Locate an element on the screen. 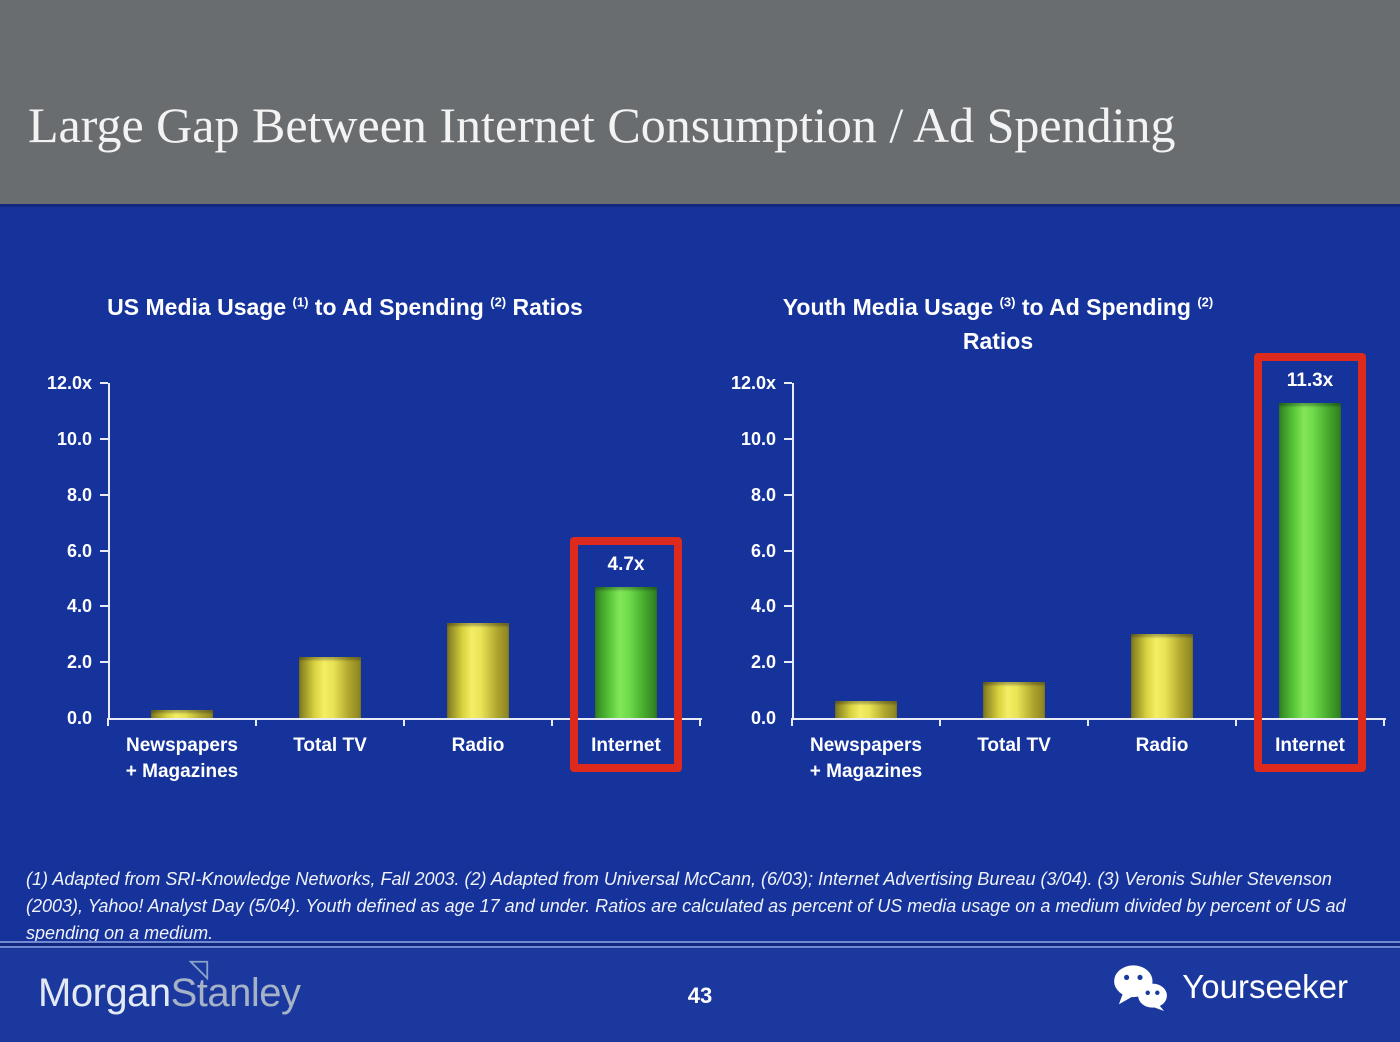 The image size is (1400, 1042). wechat-icon is located at coordinates (1141, 988).